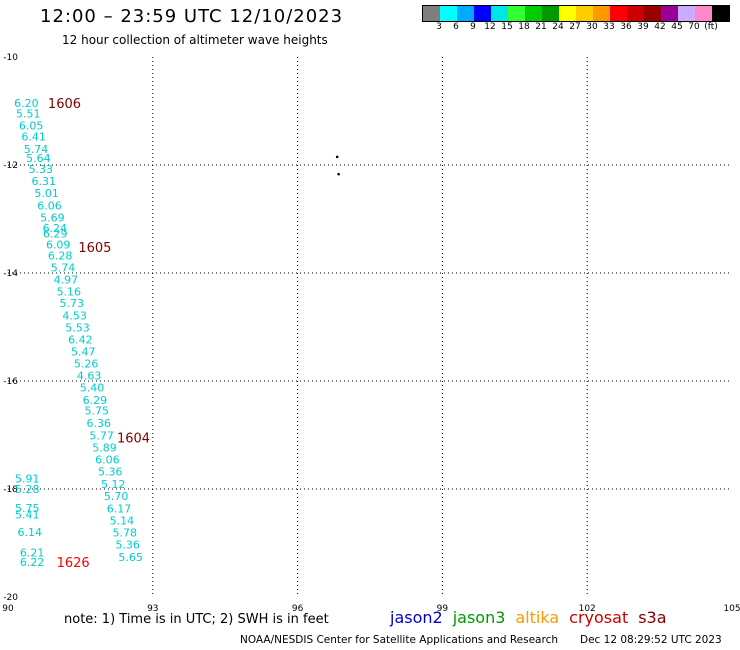 The height and width of the screenshot is (650, 740). I want to click on y-tick-label: -12, so click(10, 166).